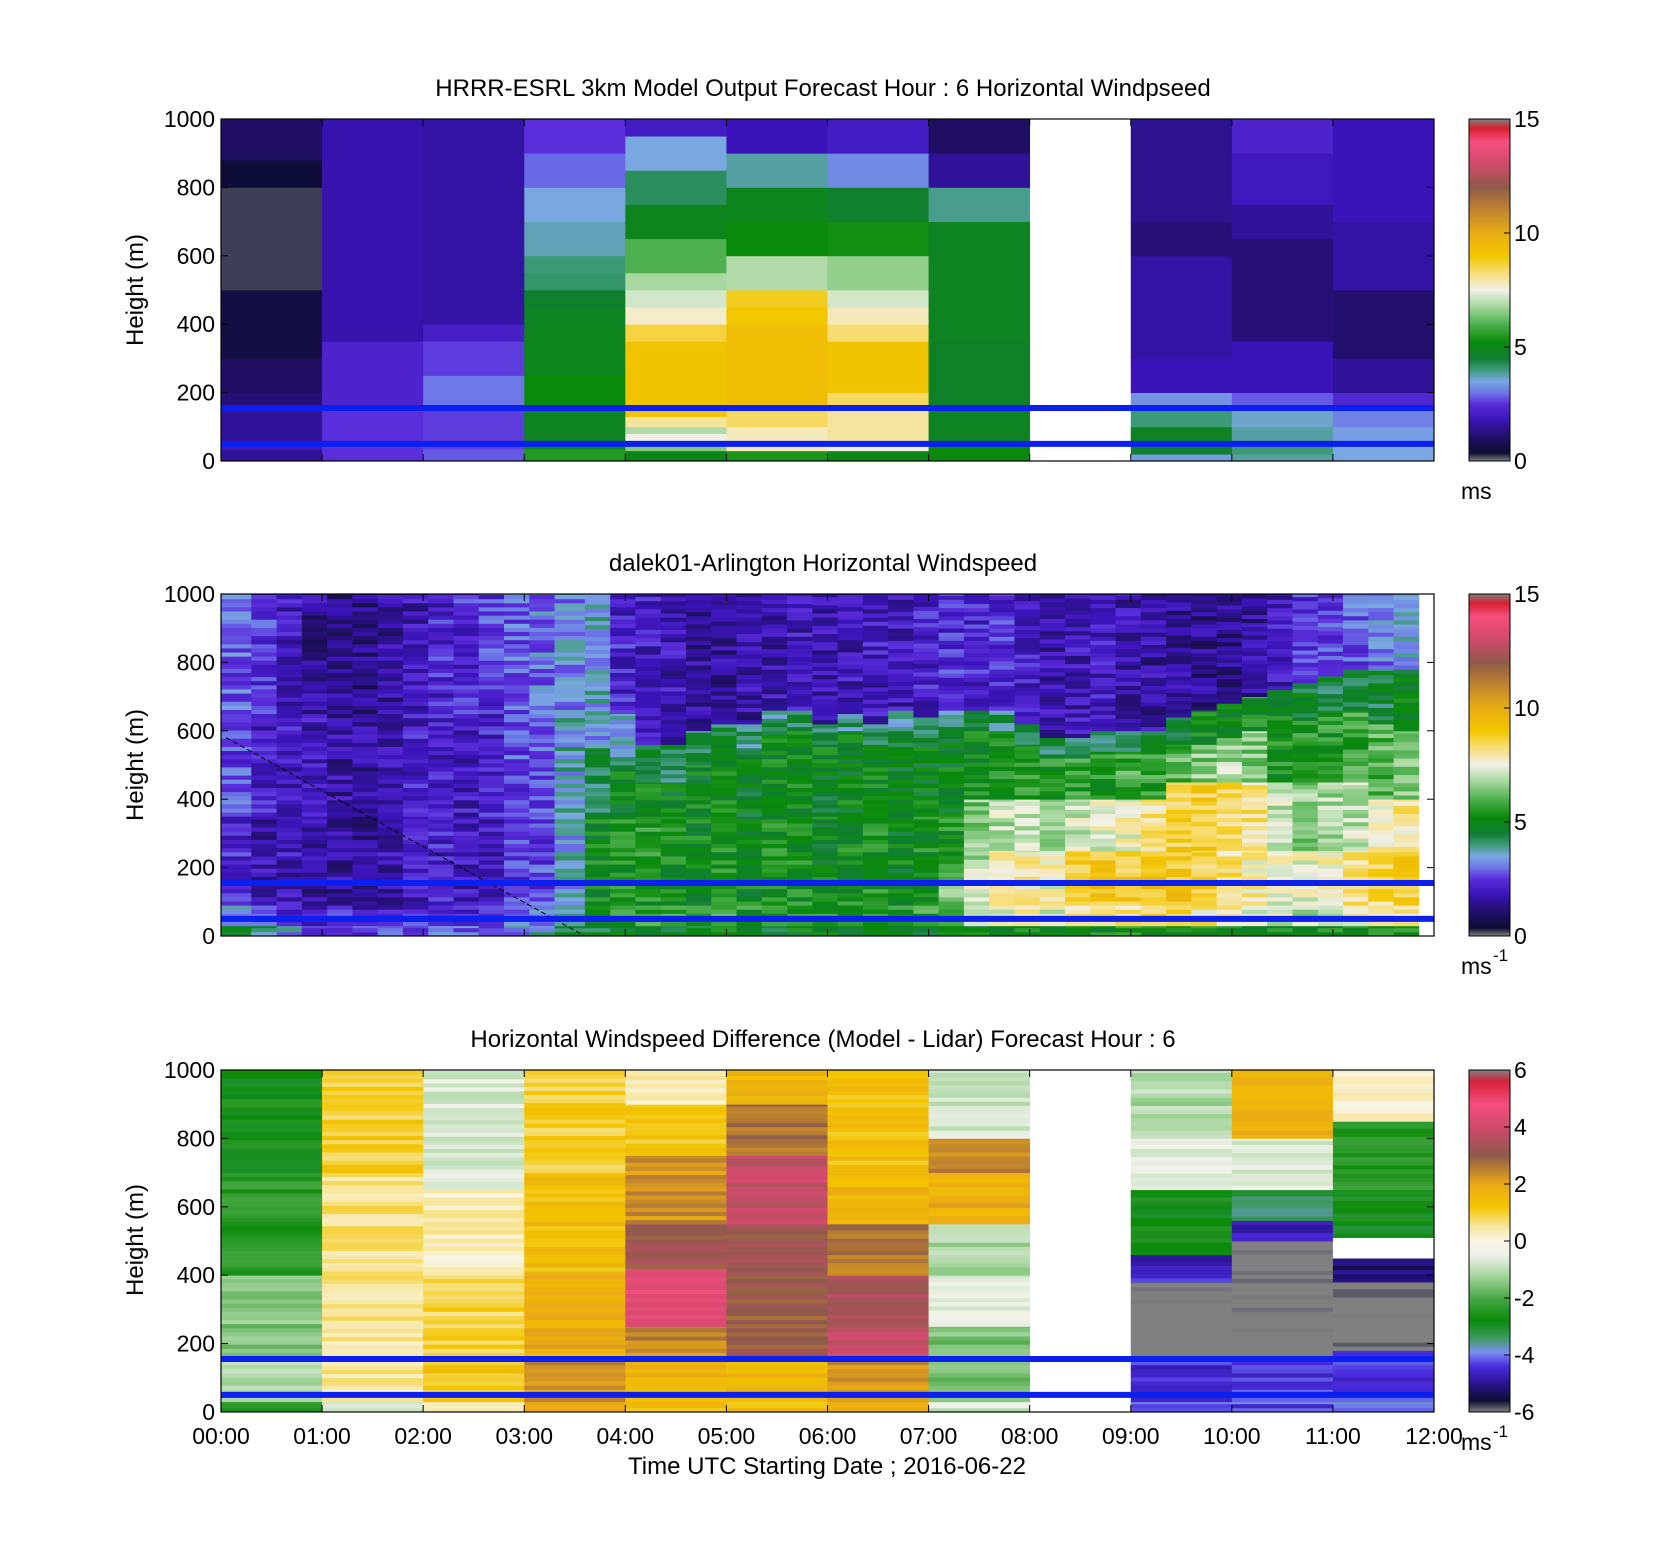 This screenshot has height=1561, width=1680. Describe the element at coordinates (1476, 966) in the screenshot. I see `colorbar-unit: ms` at that location.